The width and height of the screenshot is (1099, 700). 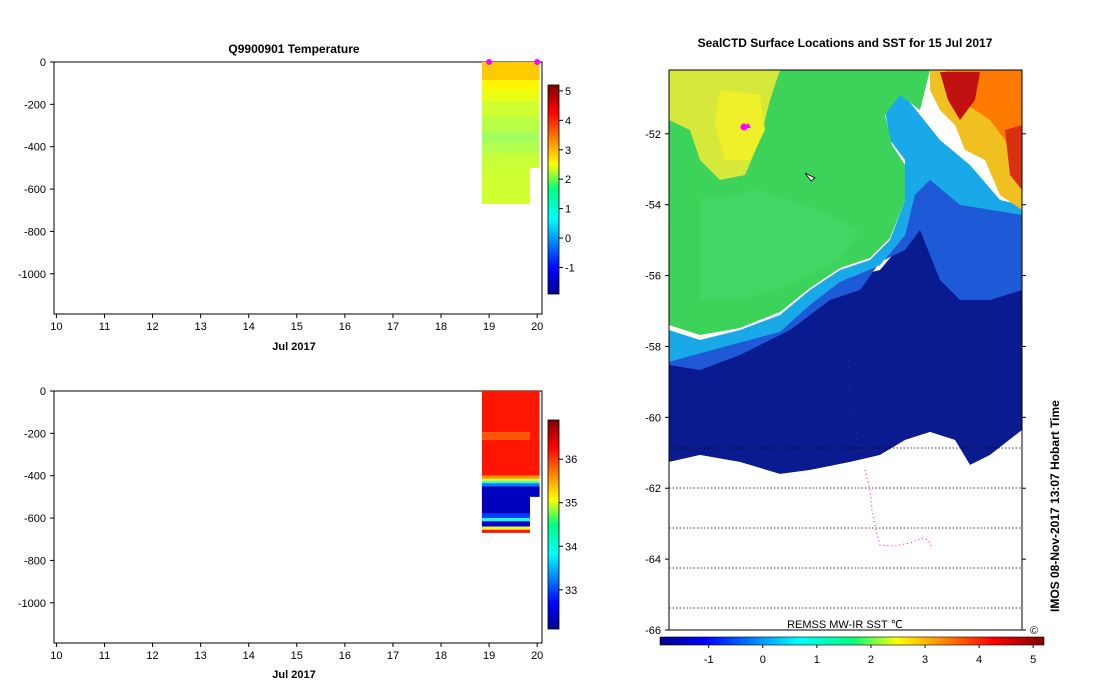 What do you see at coordinates (568, 239) in the screenshot?
I see `colorbar-tick-label: 0` at bounding box center [568, 239].